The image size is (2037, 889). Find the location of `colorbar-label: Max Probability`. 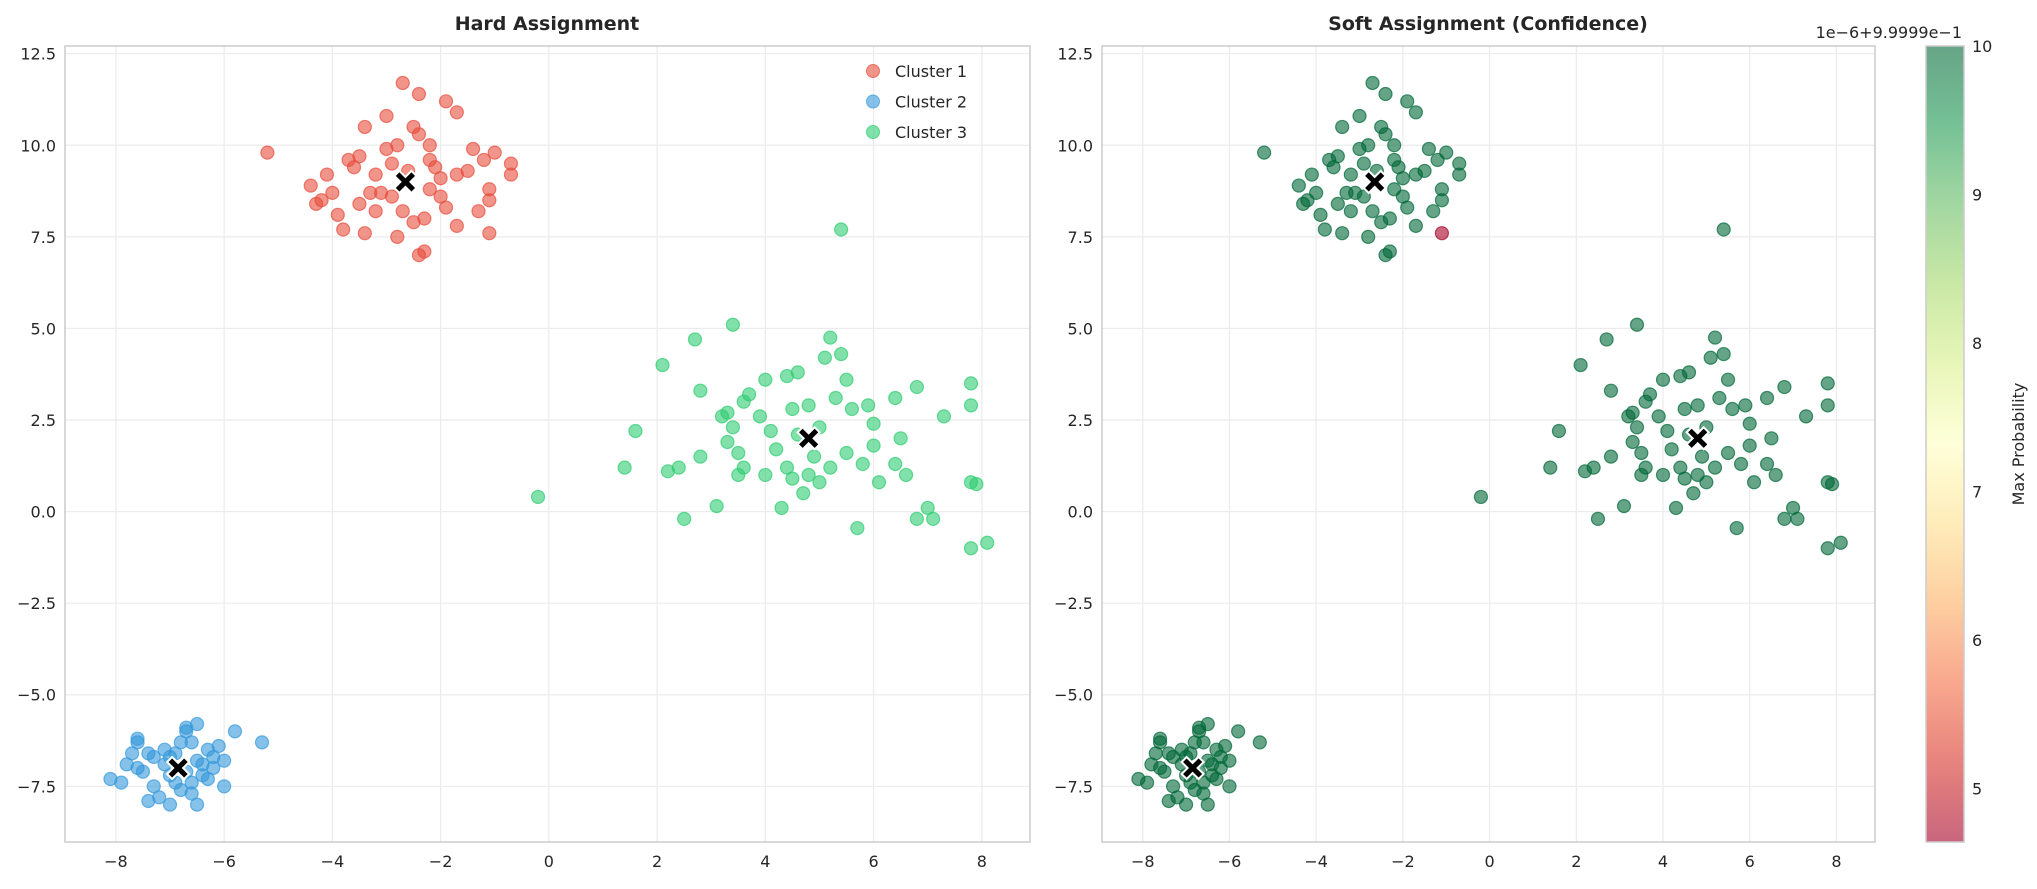

colorbar-label: Max Probability is located at coordinates (2018, 444).